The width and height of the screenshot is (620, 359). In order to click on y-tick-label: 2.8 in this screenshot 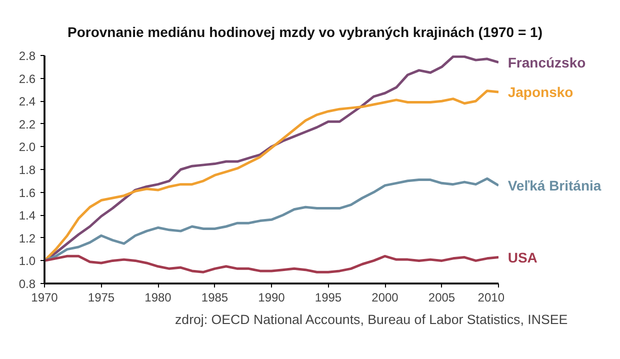, I will do `click(27, 56)`.